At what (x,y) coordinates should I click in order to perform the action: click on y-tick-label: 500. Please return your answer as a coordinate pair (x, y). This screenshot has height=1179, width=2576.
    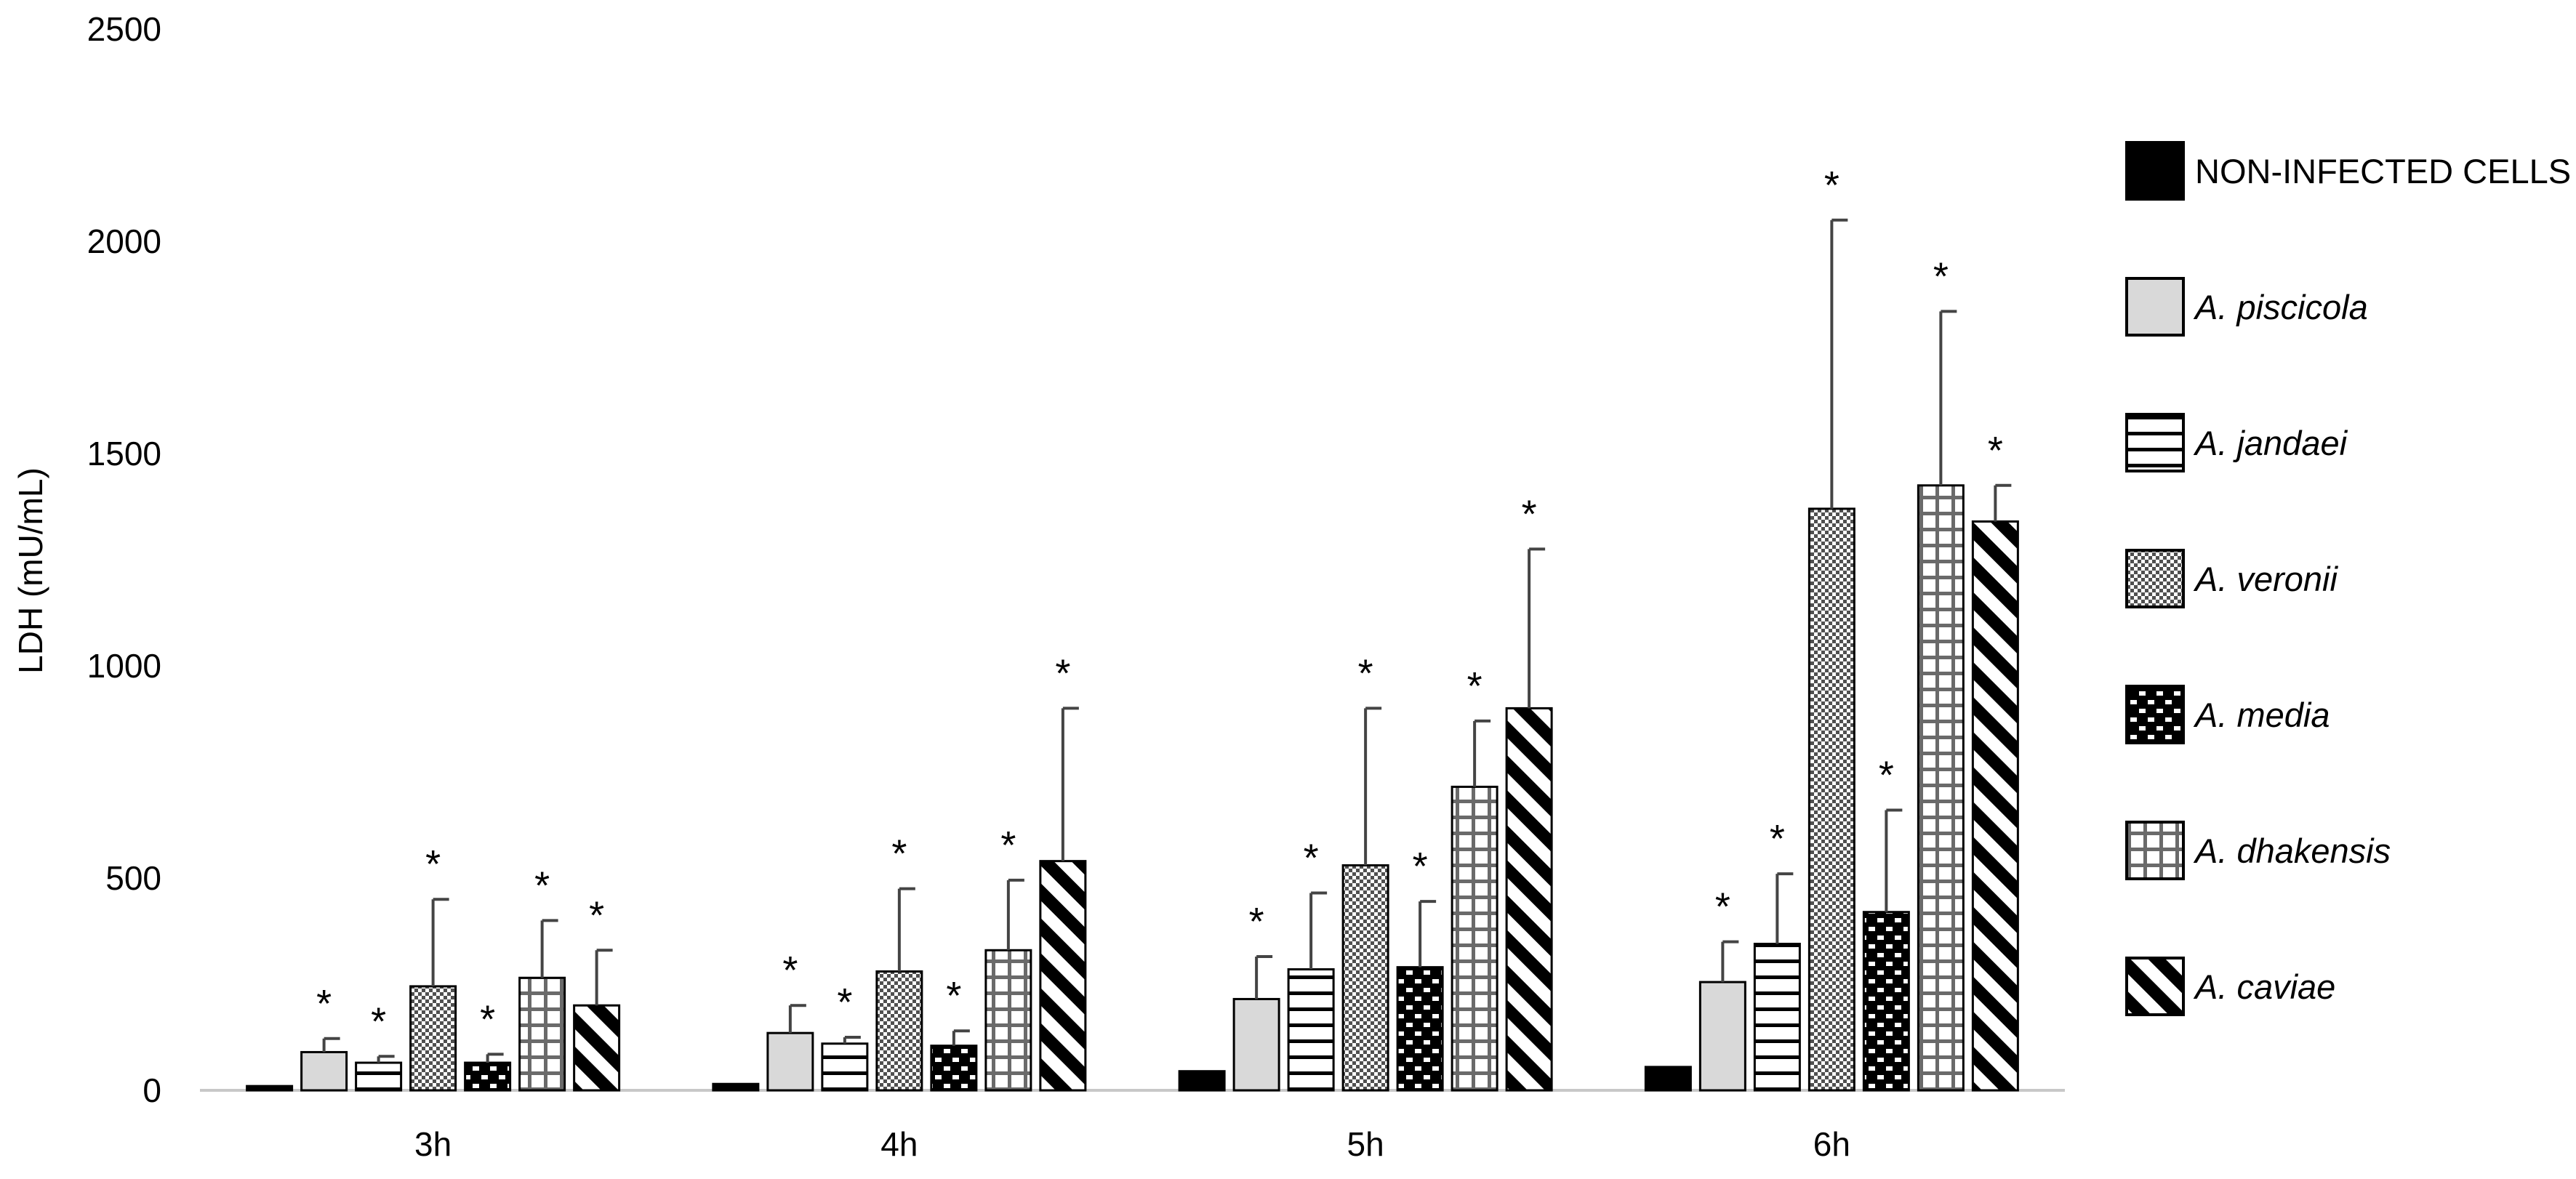
    Looking at the image, I should click on (133, 878).